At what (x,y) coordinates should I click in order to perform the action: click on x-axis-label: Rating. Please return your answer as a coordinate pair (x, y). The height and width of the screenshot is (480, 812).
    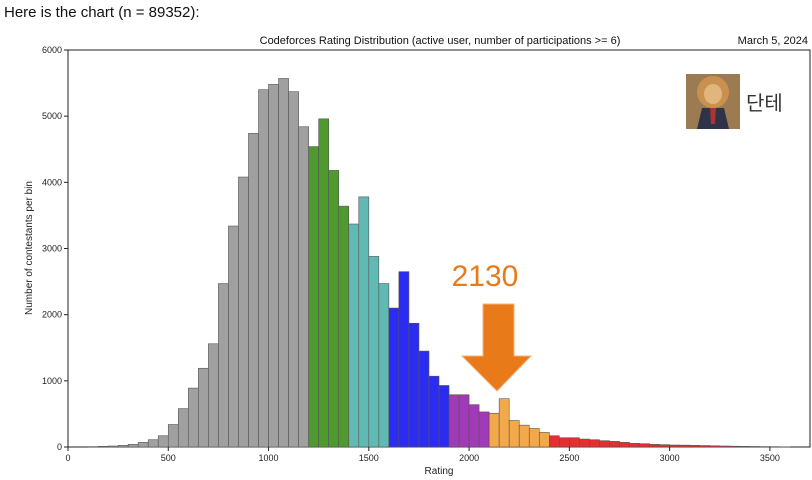
    Looking at the image, I should click on (439, 471).